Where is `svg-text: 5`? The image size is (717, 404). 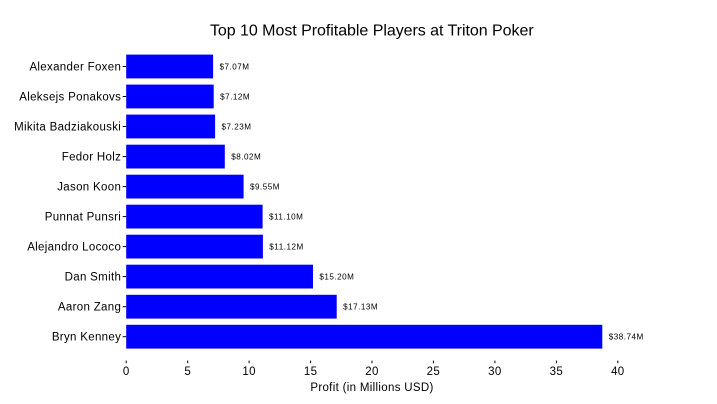 svg-text: 5 is located at coordinates (187, 372).